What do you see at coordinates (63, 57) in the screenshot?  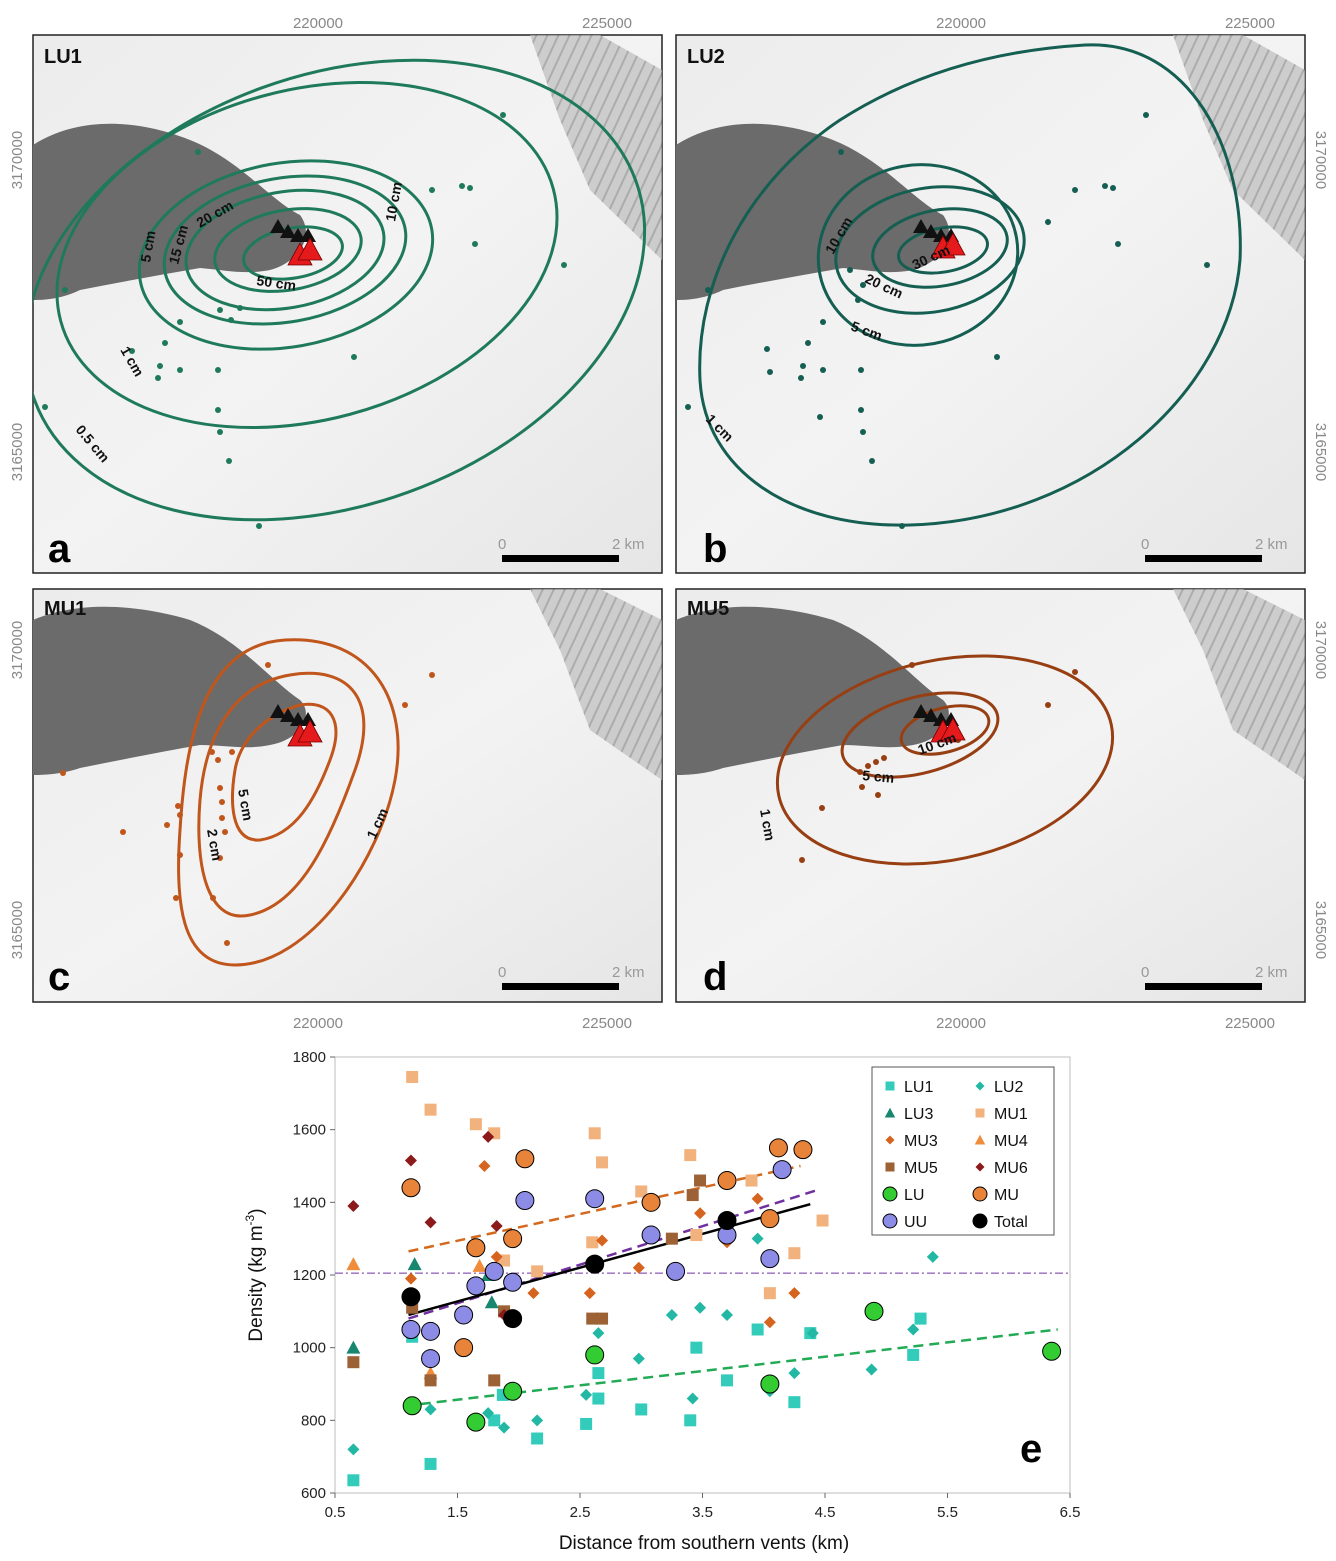 I see `unit-label: LU1` at bounding box center [63, 57].